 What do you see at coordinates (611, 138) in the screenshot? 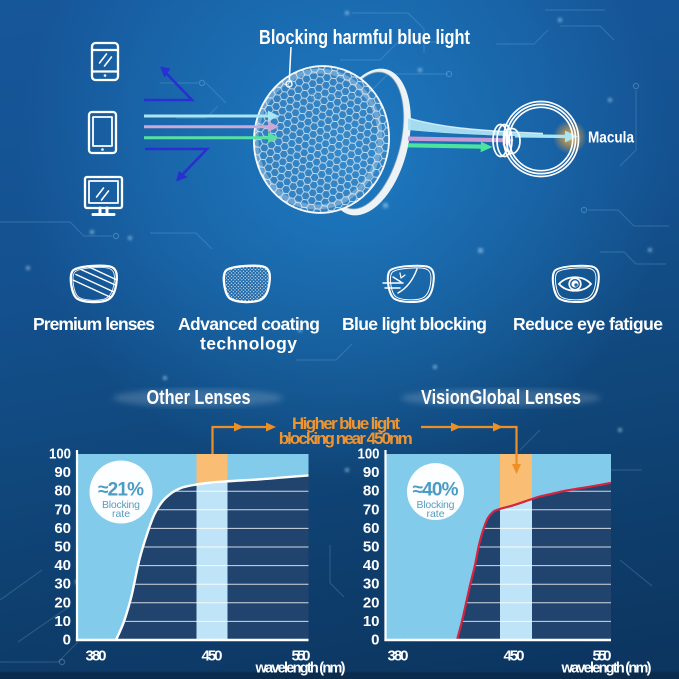
I see `svg-text: Macula` at bounding box center [611, 138].